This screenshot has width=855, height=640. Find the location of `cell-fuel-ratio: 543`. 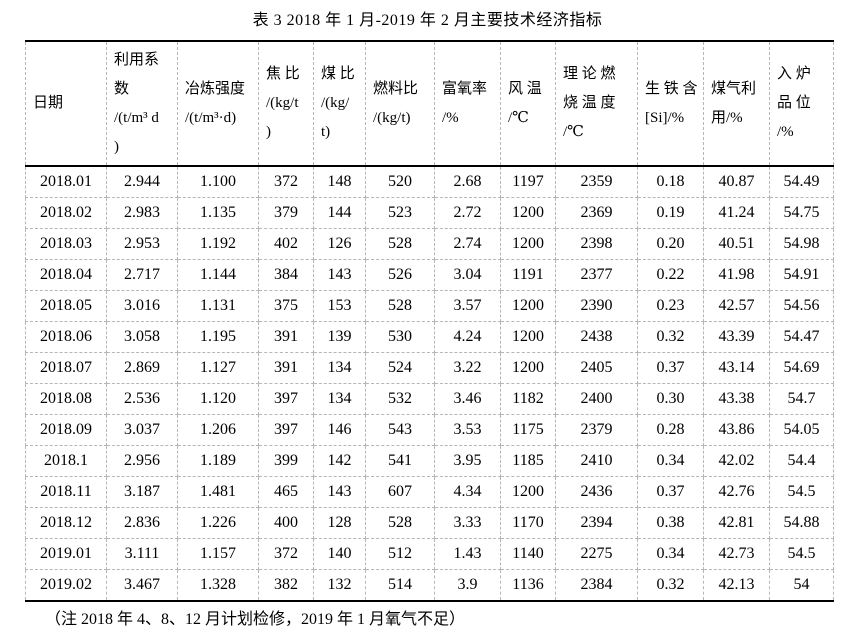

cell-fuel-ratio: 543 is located at coordinates (400, 430).